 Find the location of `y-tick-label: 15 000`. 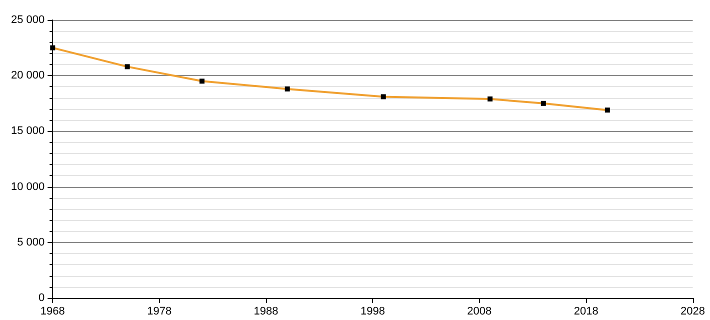

y-tick-label: 15 000 is located at coordinates (27, 131).